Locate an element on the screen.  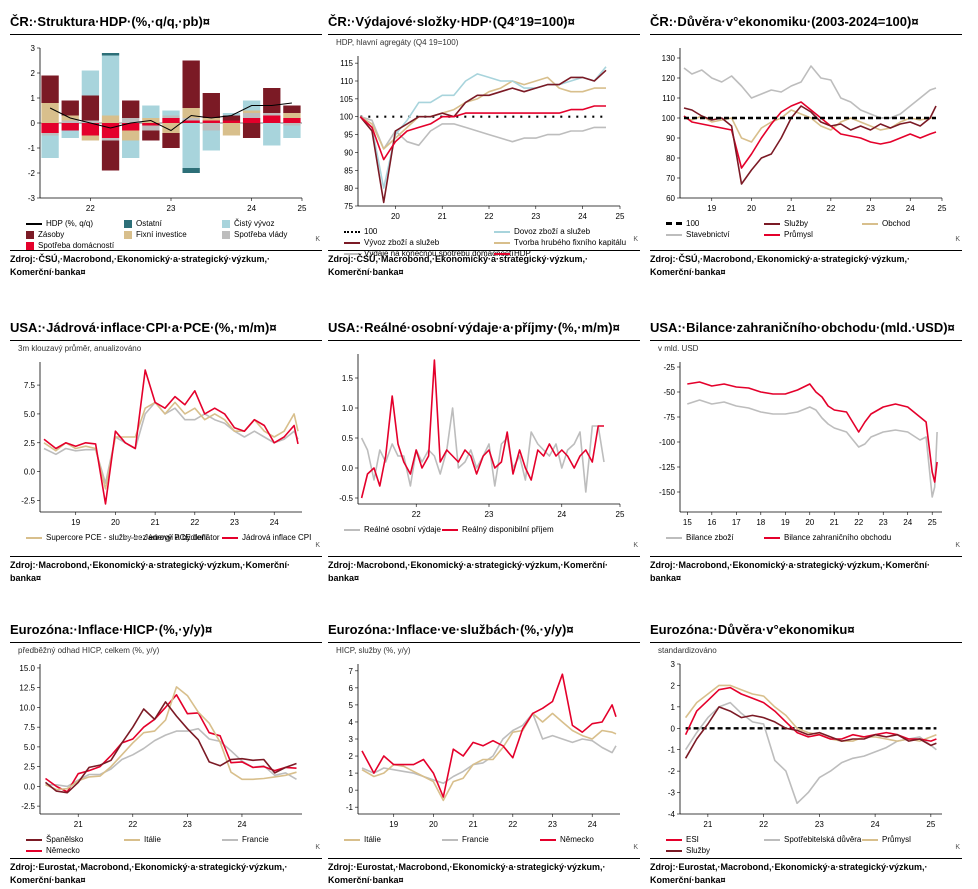
chart-svg: 75 80 85 90 95 100 105 110 115 20 21 22 23 24 25 is located at coordinates (482, 138).